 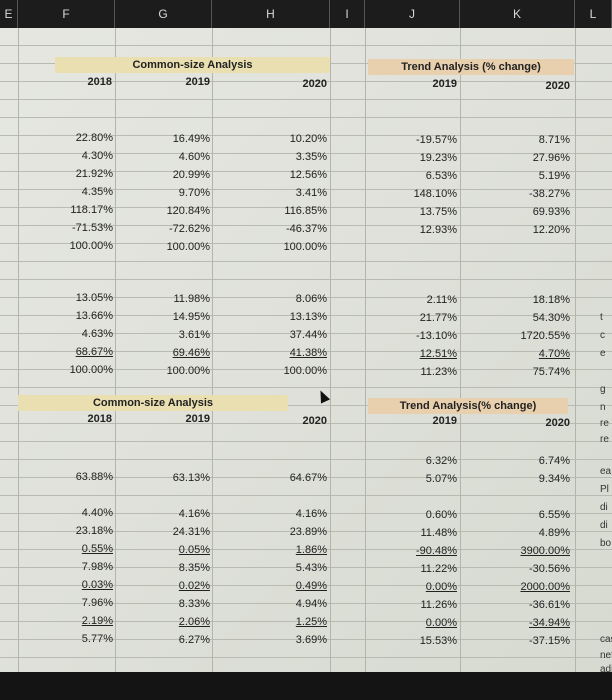 I want to click on table-cell: 13.13%, so click(x=308, y=317).